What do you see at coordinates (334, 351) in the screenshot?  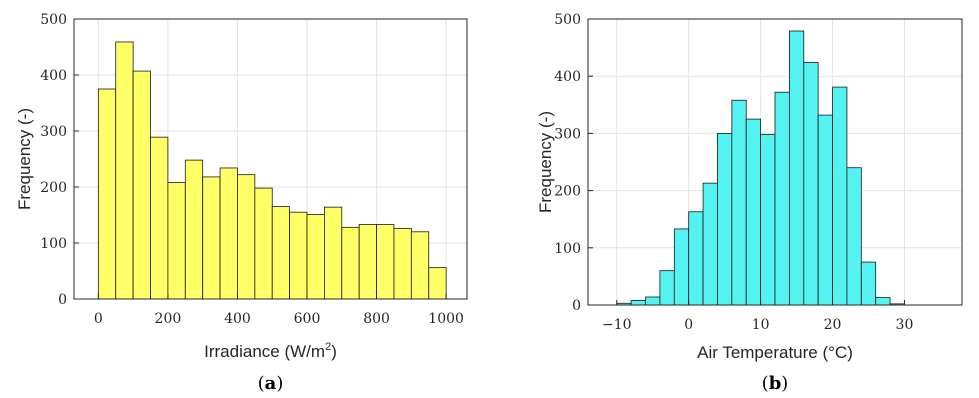 I see `panel-a-x-axis-label-suffix: )` at bounding box center [334, 351].